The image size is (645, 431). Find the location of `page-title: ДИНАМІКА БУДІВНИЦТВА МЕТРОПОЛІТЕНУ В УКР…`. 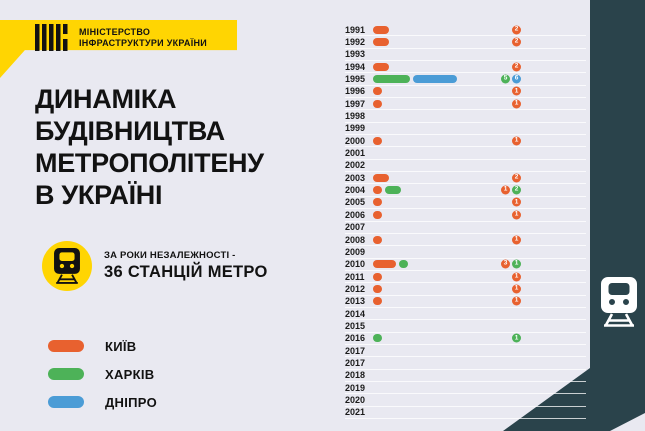

page-title: ДИНАМІКА БУДІВНИЦТВА МЕТРОПОЛІТЕНУ В УКР… is located at coordinates (149, 147).